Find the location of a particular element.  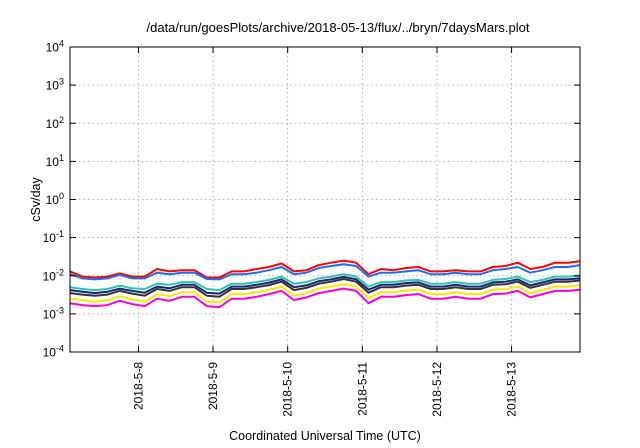

x-axis-label: Coordinated Universal Time (UTC) is located at coordinates (325, 436).